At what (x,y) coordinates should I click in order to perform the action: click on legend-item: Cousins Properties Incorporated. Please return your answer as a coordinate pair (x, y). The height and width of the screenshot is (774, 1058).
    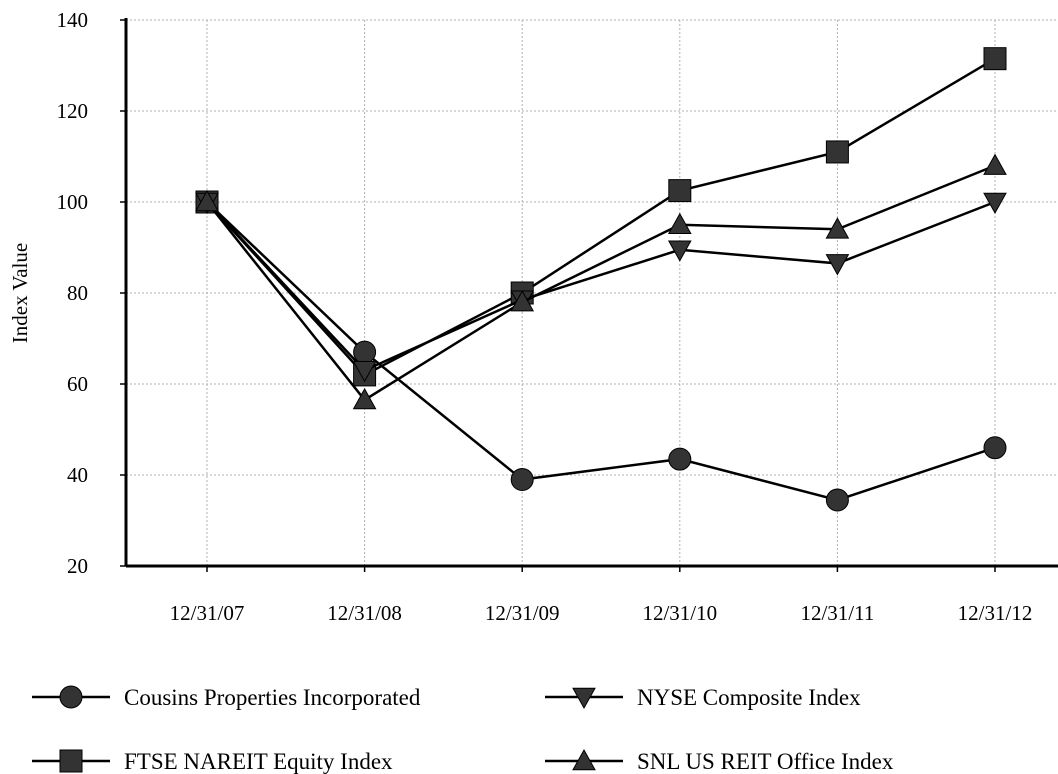
    Looking at the image, I should click on (226, 697).